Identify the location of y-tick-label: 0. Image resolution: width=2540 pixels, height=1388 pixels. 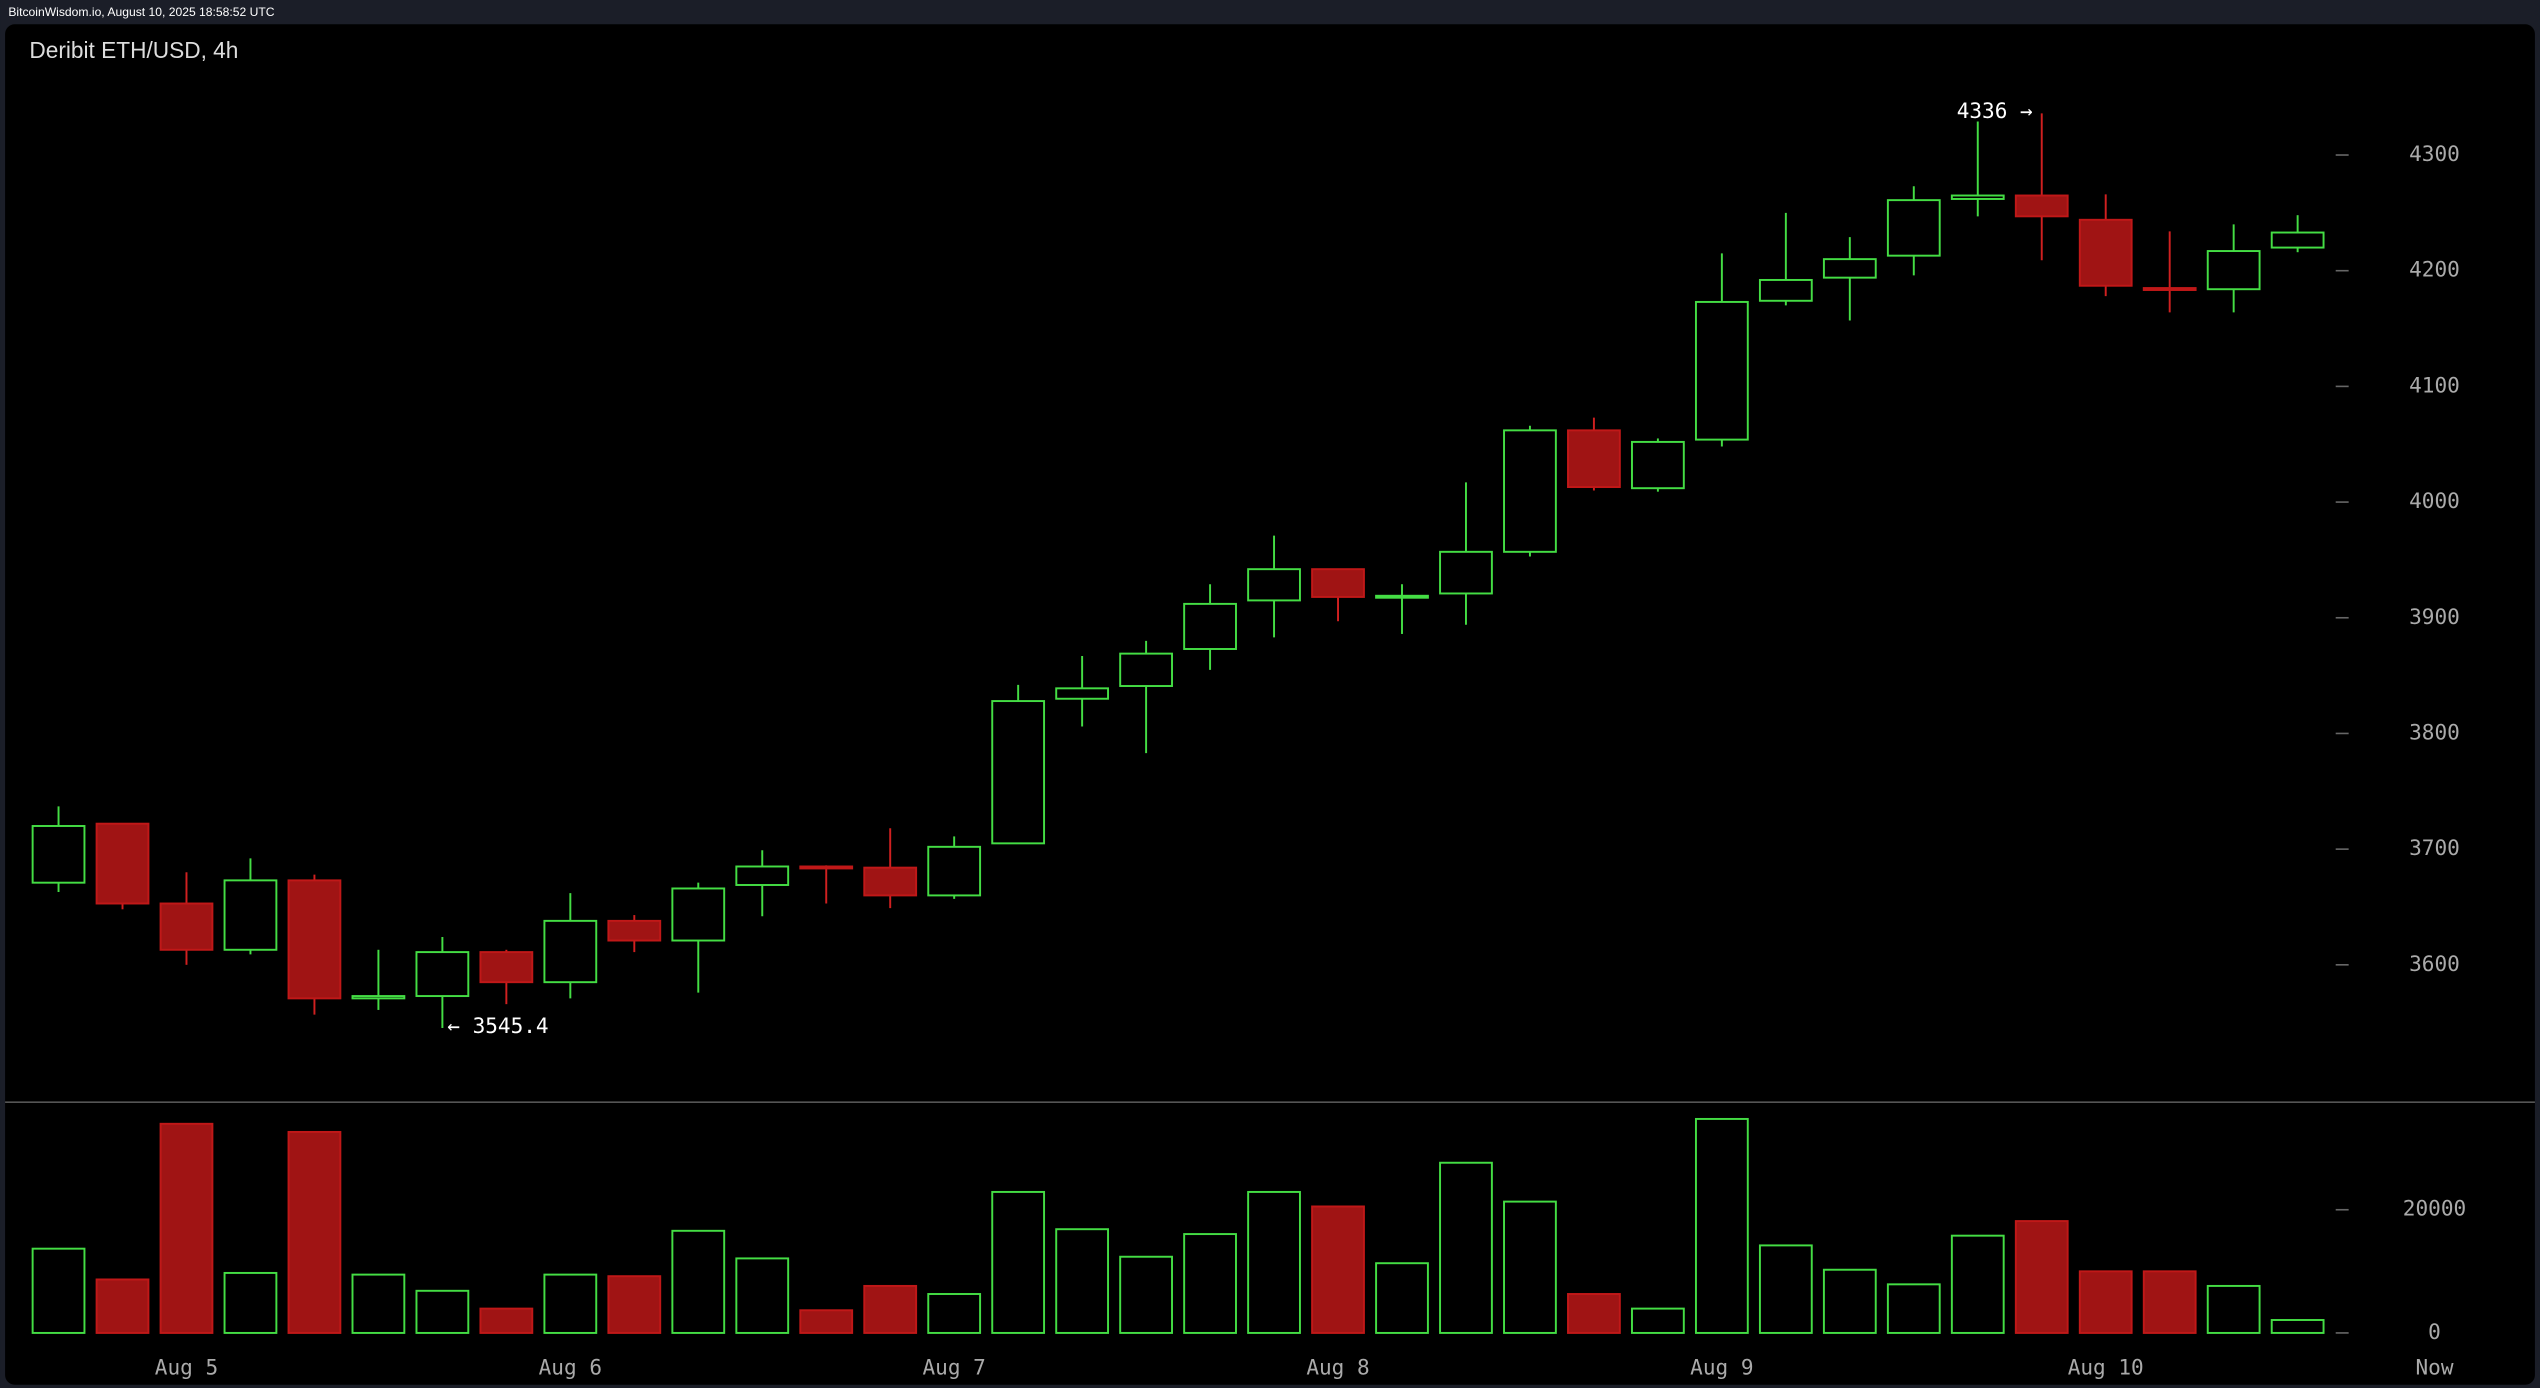
(2434, 1331).